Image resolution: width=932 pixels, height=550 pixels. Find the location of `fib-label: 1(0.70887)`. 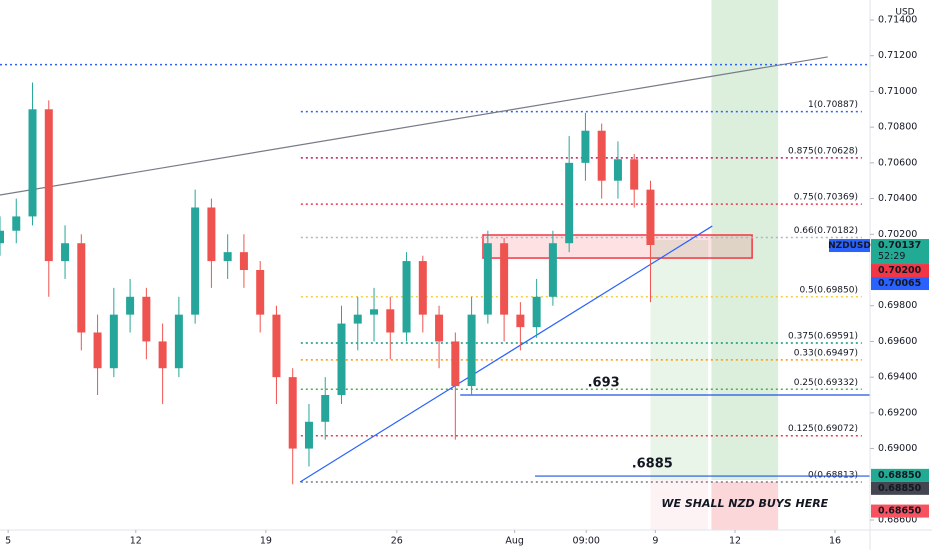

fib-label: 1(0.70887) is located at coordinates (833, 105).